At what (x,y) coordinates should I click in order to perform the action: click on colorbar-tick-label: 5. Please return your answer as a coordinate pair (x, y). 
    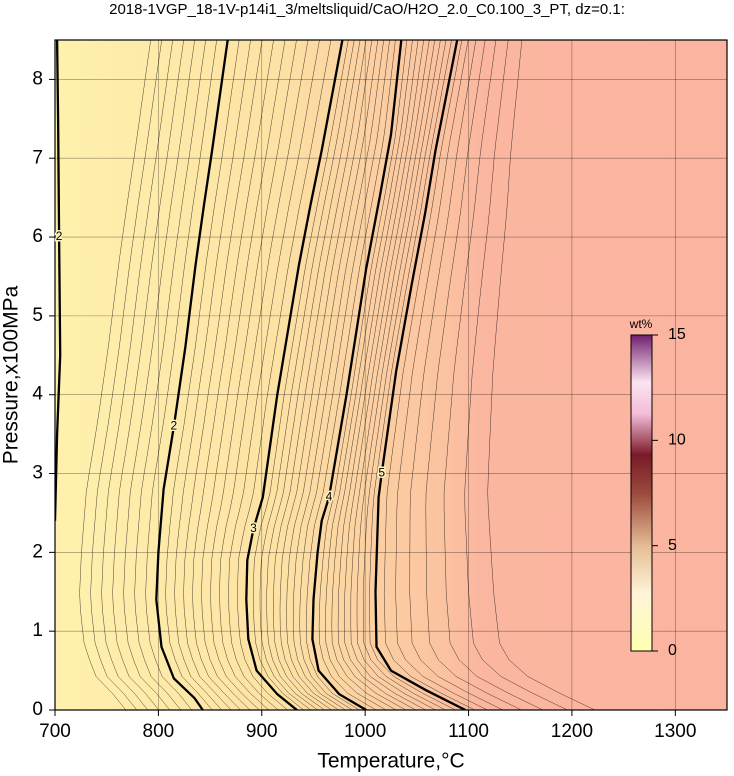
    Looking at the image, I should click on (672, 545).